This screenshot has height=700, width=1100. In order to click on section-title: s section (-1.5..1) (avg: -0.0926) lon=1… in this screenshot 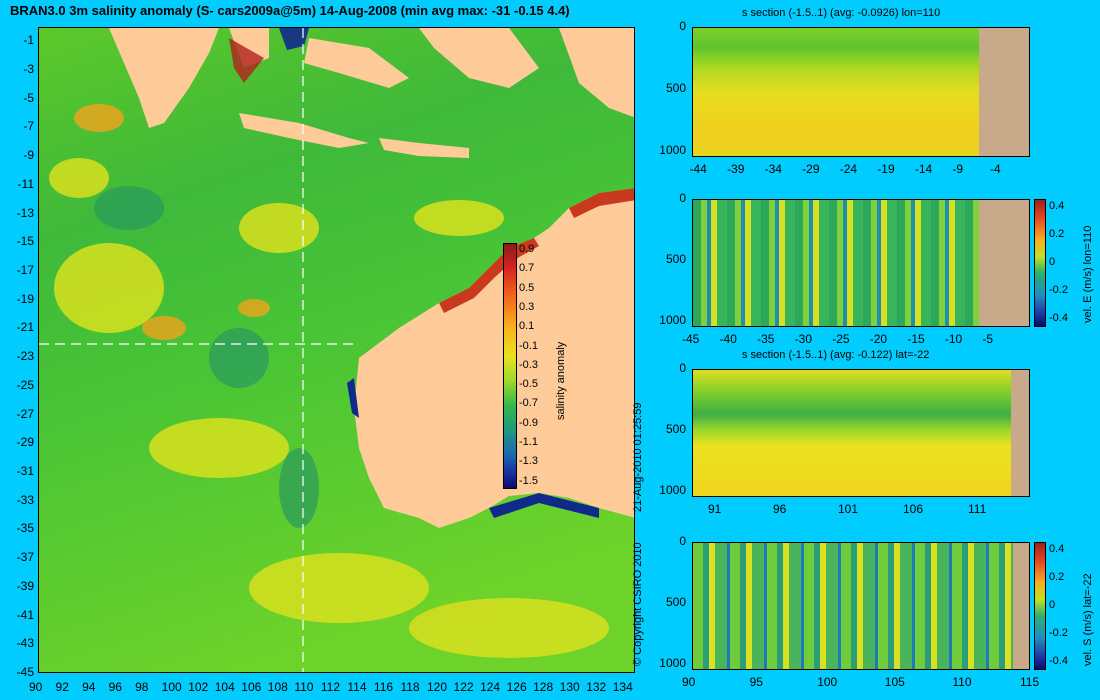, I will do `click(841, 13)`.